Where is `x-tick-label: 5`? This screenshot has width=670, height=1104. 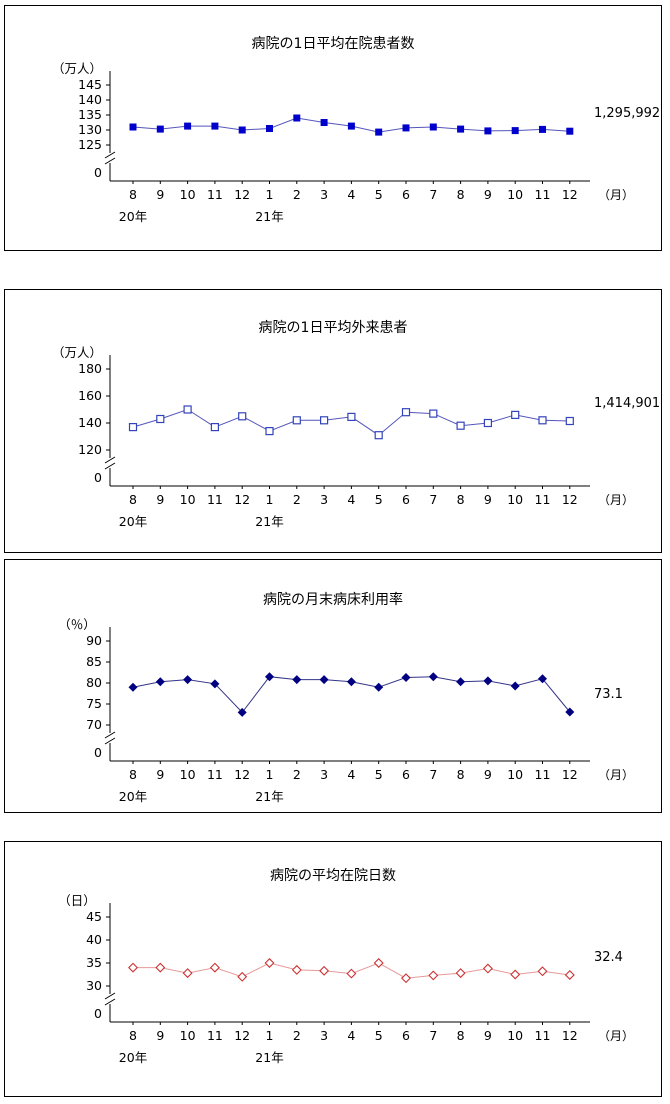 x-tick-label: 5 is located at coordinates (379, 499).